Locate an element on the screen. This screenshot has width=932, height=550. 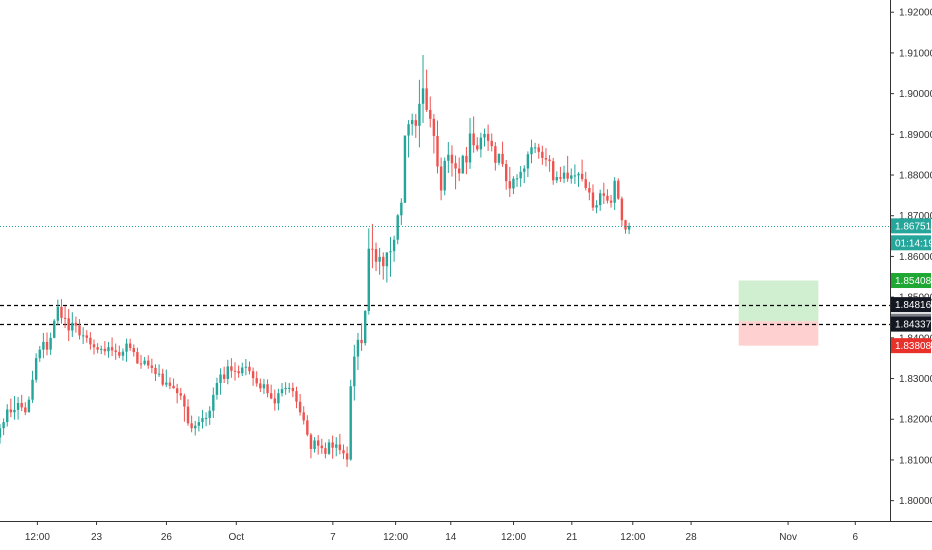
price-tag-label: 1.84816 is located at coordinates (913, 305).